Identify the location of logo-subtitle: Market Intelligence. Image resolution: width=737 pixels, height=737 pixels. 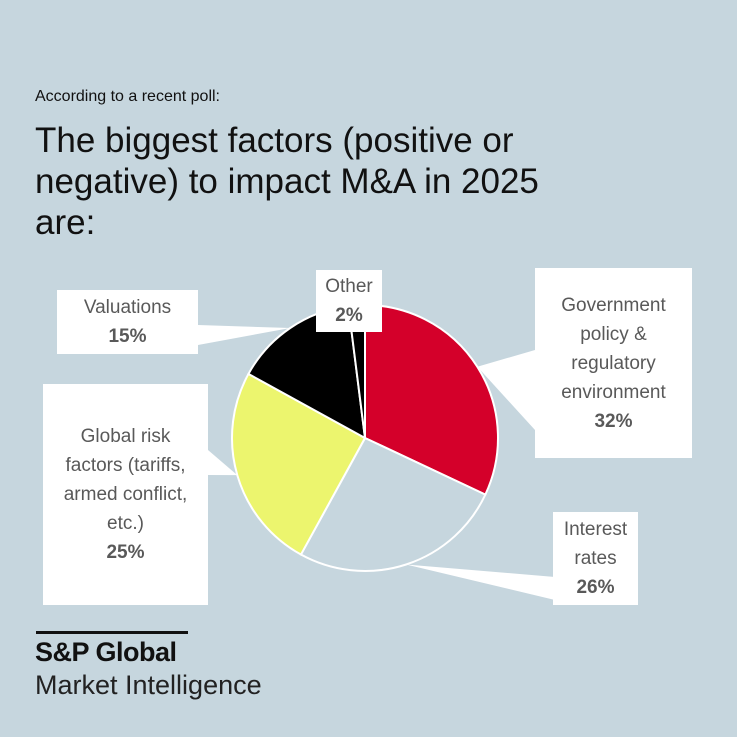
(148, 685).